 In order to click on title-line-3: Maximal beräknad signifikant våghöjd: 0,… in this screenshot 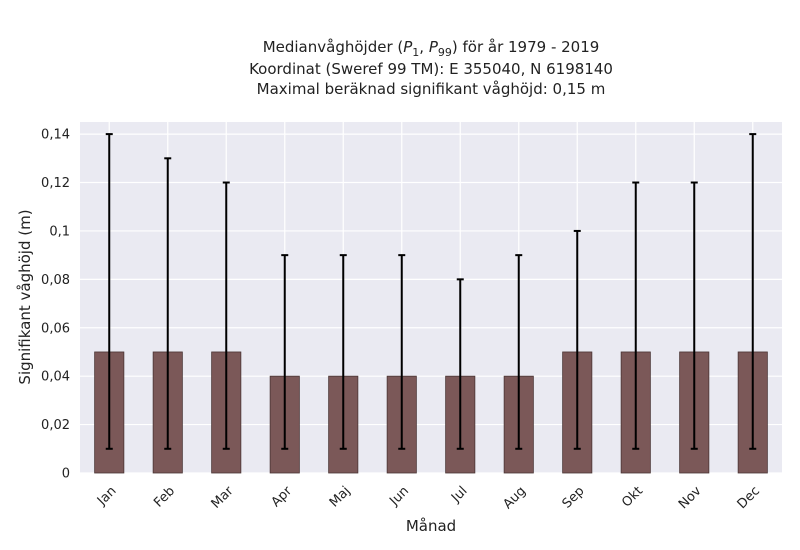, I will do `click(431, 89)`.